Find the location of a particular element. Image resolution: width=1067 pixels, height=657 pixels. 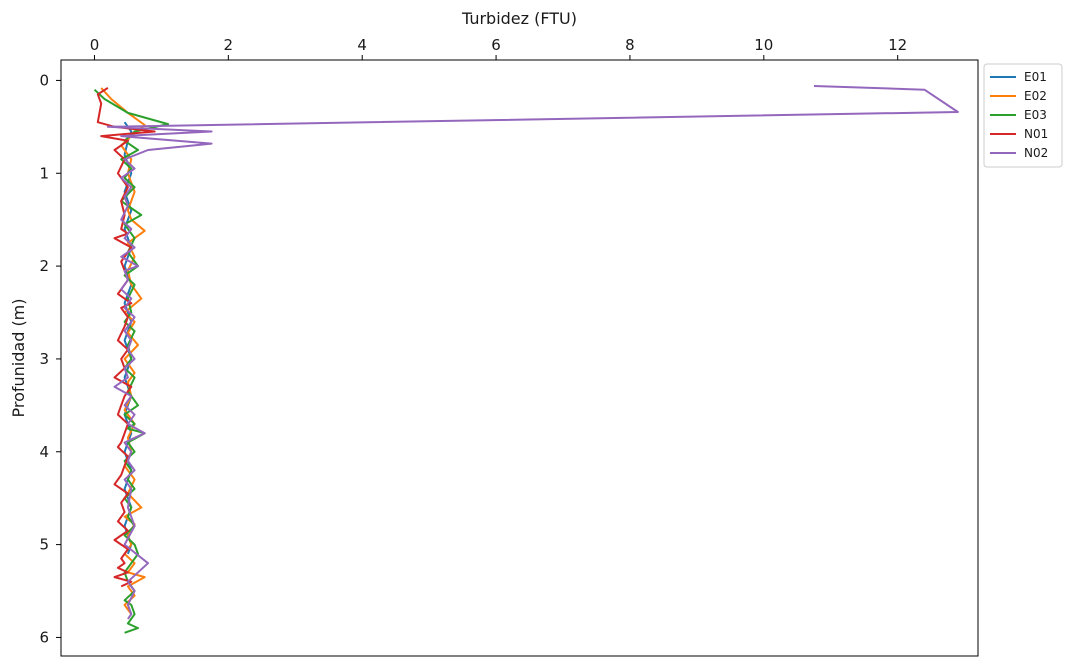

y-tick-label: 1 is located at coordinates (44, 173).